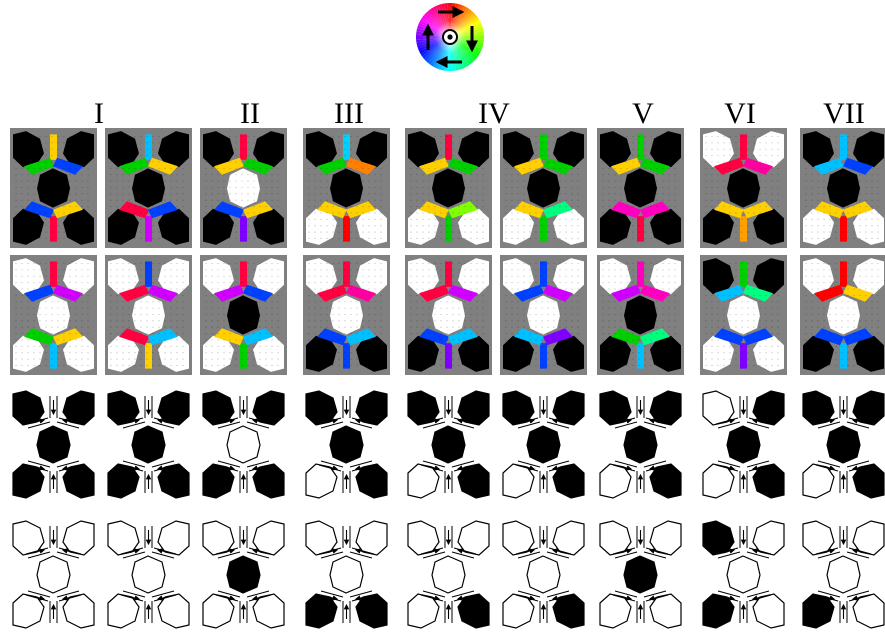 The width and height of the screenshot is (885, 635). Describe the element at coordinates (99, 113) in the screenshot. I see `column-label-1: I` at that location.